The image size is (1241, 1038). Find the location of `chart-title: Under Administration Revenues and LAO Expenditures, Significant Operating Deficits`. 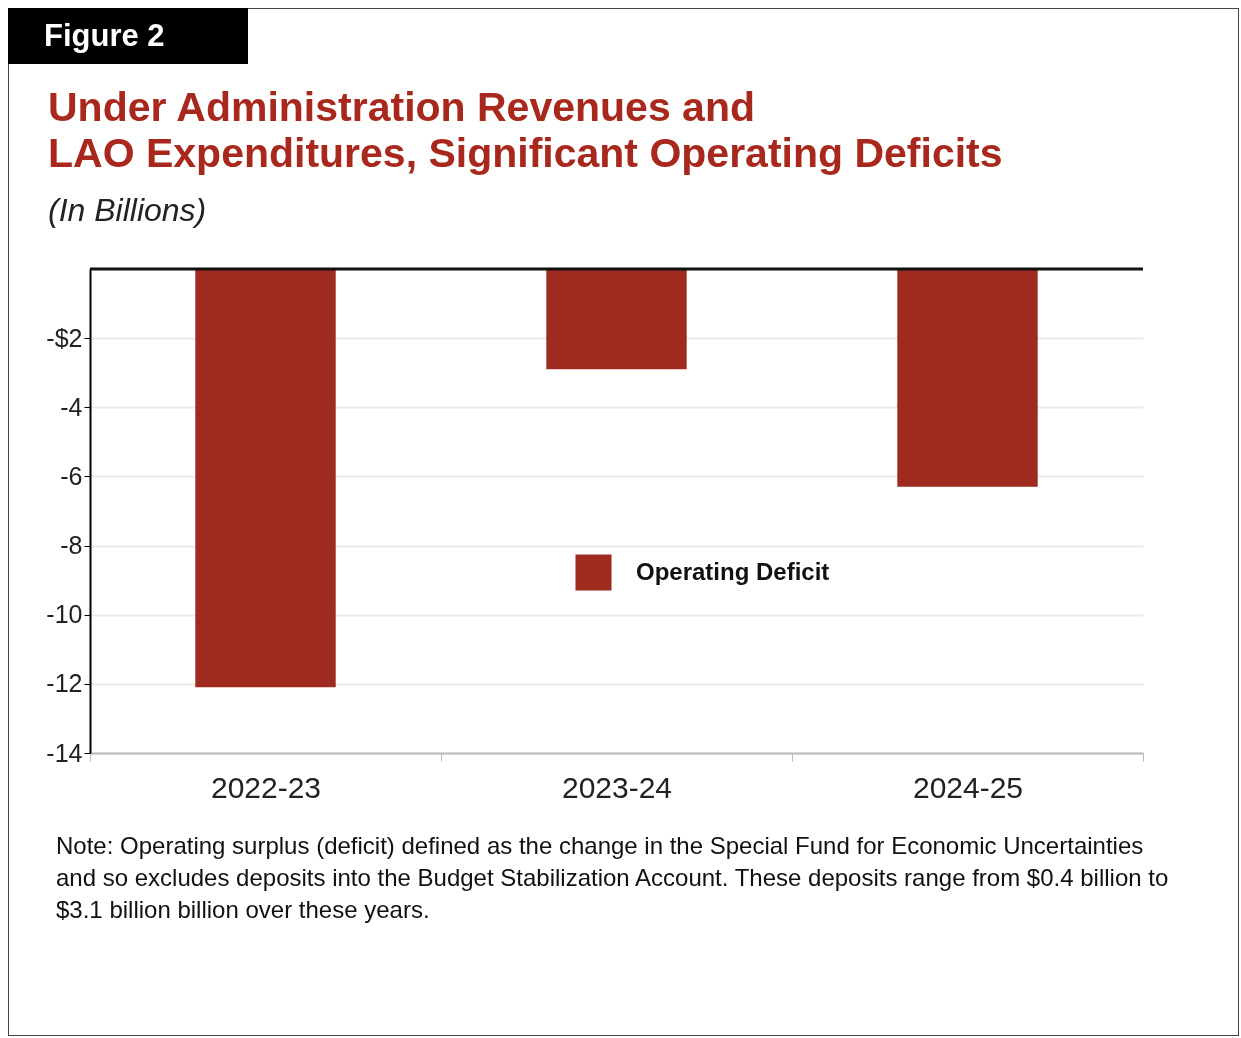

chart-title: Under Administration Revenues and LAO Expenditures, Significant Operating Deficits is located at coordinates (525, 130).